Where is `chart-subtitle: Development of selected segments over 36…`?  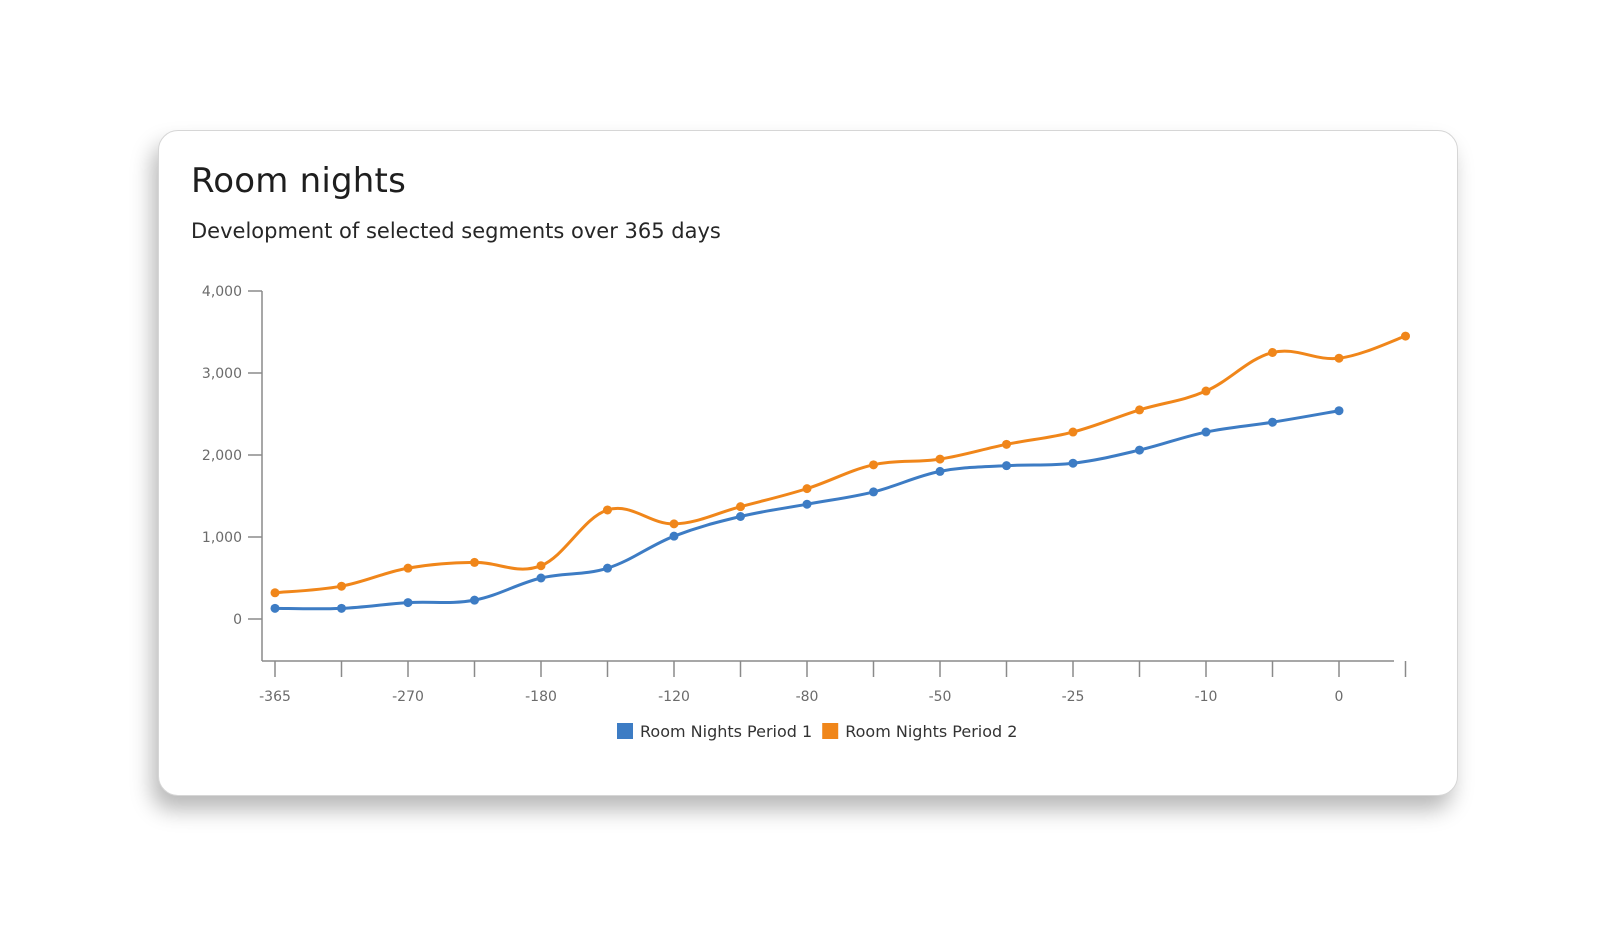 chart-subtitle: Development of selected segments over 36… is located at coordinates (456, 231).